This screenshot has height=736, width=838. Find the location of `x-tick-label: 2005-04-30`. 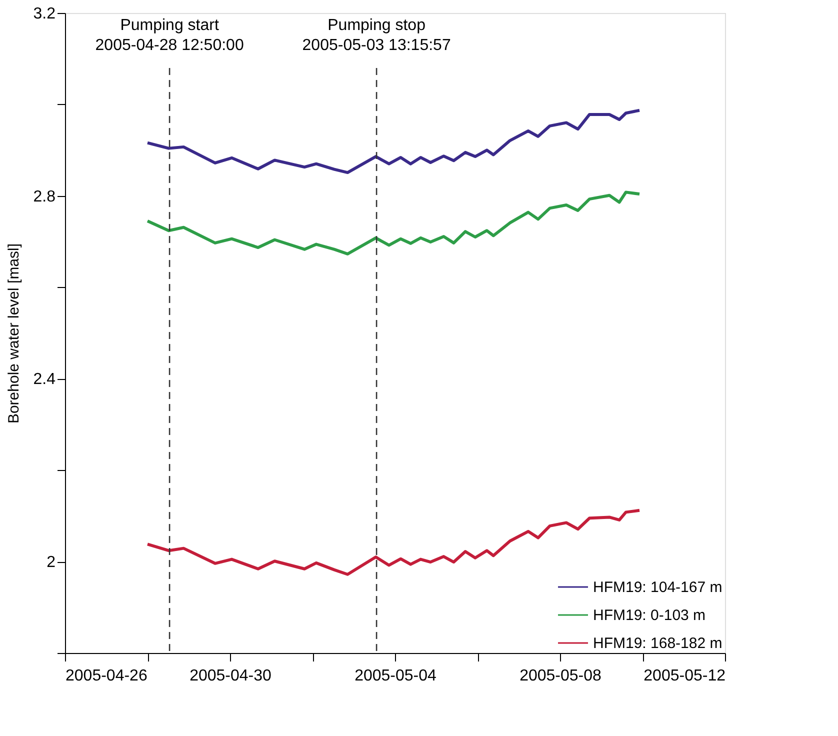

x-tick-label: 2005-04-30 is located at coordinates (231, 676).